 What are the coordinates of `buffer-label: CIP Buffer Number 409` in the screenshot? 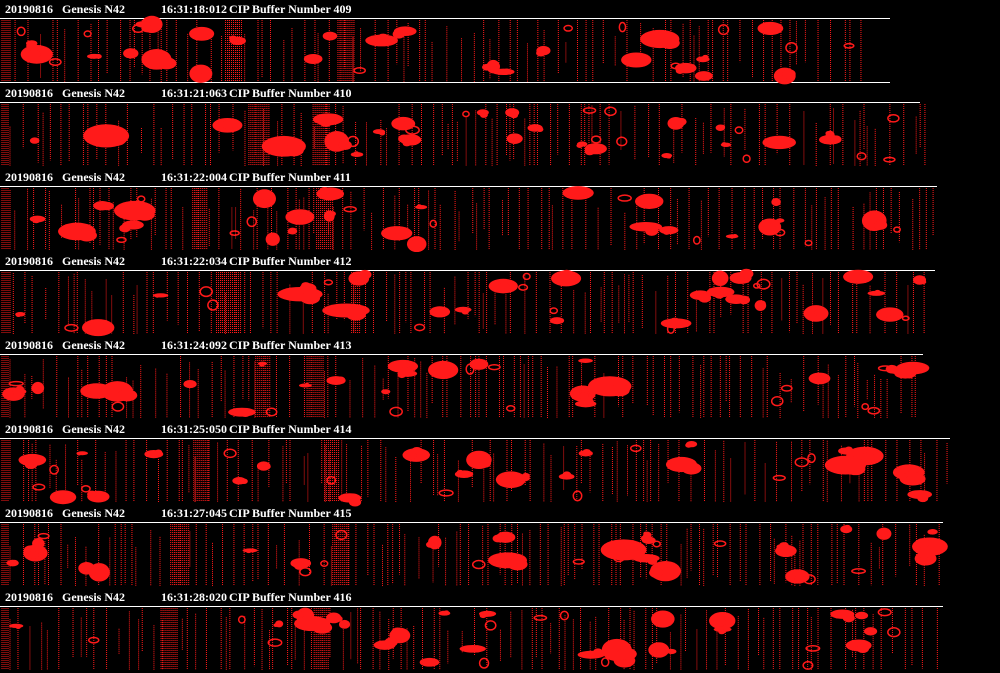 It's located at (290, 9).